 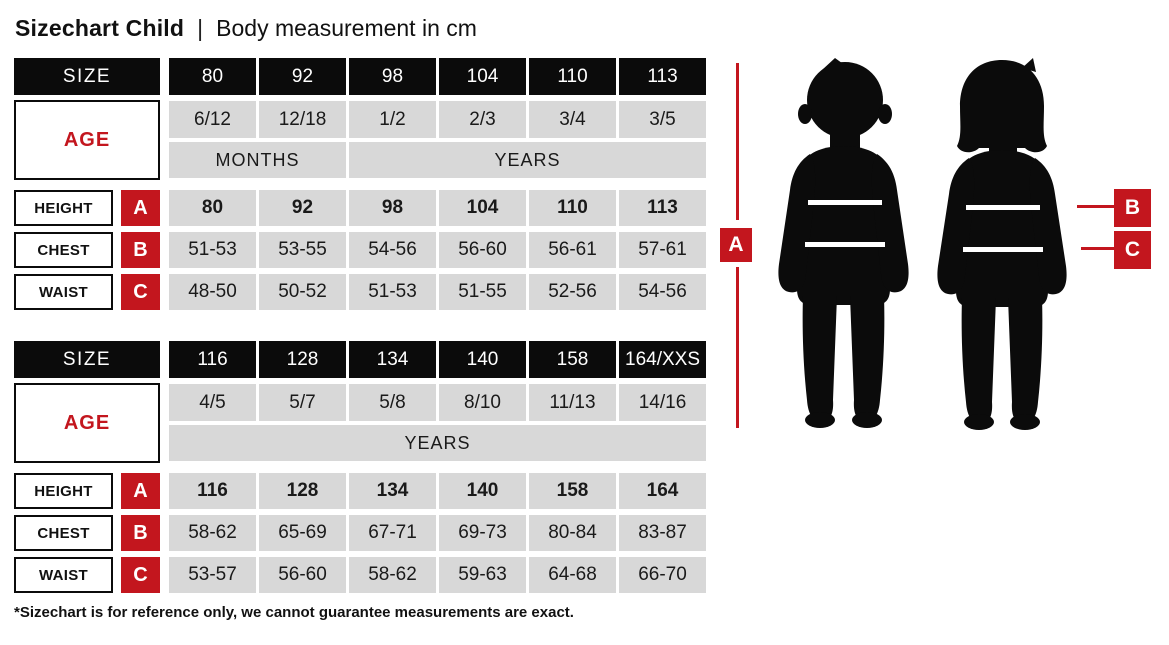 What do you see at coordinates (212, 491) in the screenshot?
I see `measure-value-cell: 116` at bounding box center [212, 491].